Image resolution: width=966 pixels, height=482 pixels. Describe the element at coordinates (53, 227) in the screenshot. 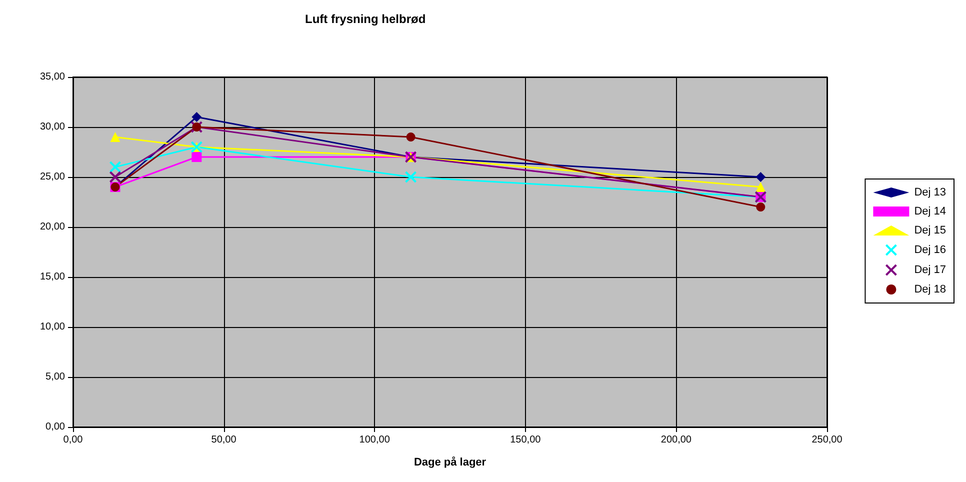

I see `y-tick-label: 20,00` at that location.